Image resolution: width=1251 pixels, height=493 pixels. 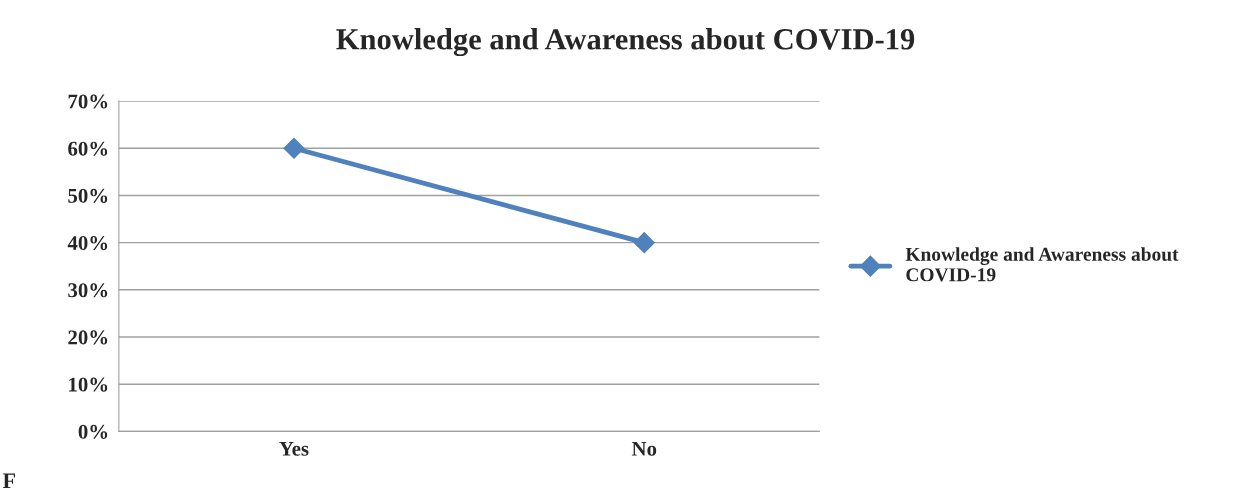 What do you see at coordinates (1042, 264) in the screenshot?
I see `legend-label: Knowledge and Awareness about COVID-19` at bounding box center [1042, 264].